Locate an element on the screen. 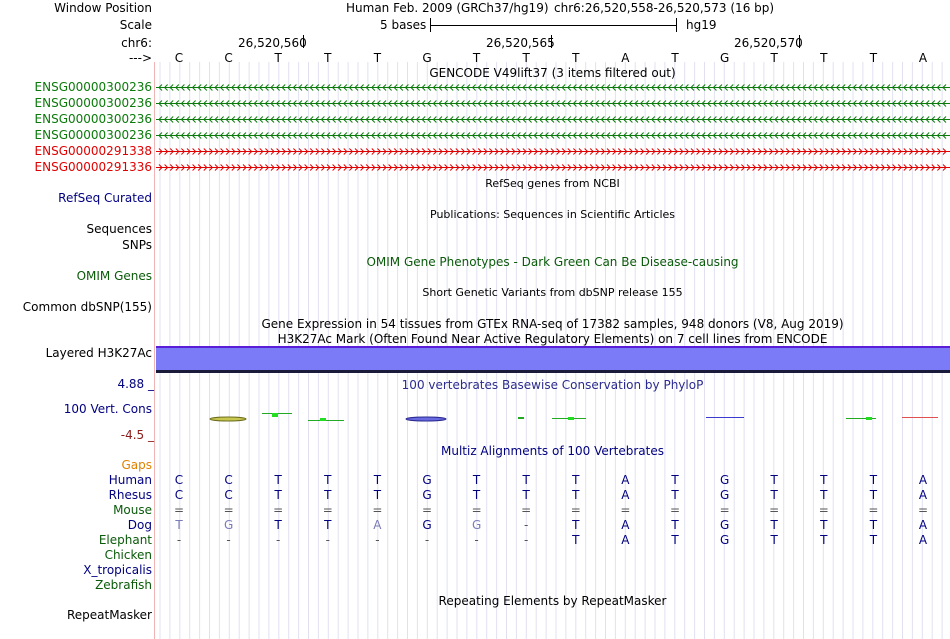  window-position-label: Window Position is located at coordinates (103, 8).